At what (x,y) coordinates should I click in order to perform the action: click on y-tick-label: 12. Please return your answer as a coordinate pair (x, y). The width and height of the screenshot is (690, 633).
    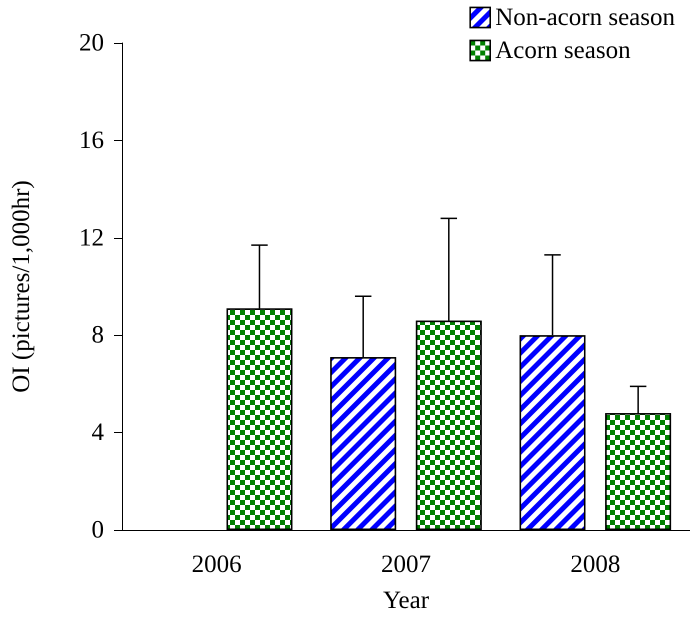
    Looking at the image, I should click on (91, 238).